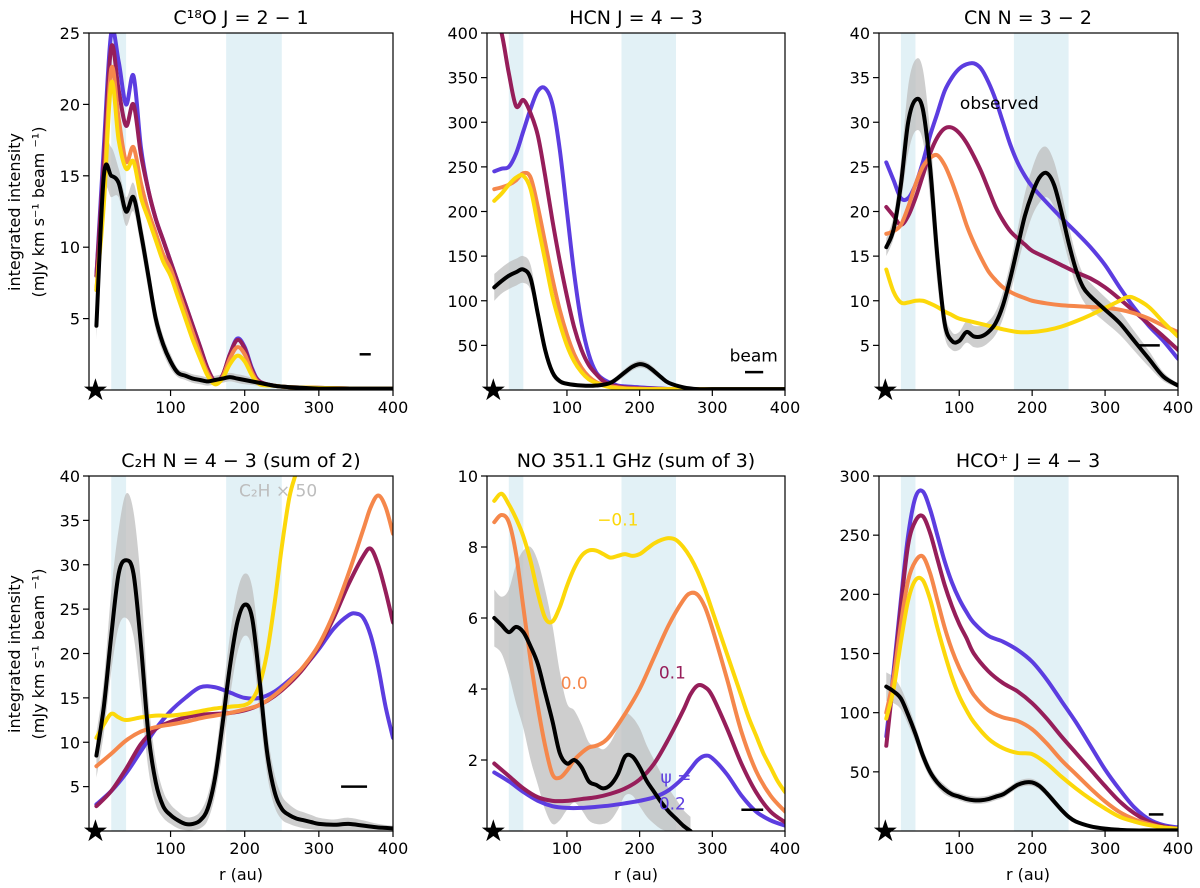 This screenshot has width=1200, height=888. Describe the element at coordinates (70, 104) in the screenshot. I see `y-tick-label: 20` at that location.